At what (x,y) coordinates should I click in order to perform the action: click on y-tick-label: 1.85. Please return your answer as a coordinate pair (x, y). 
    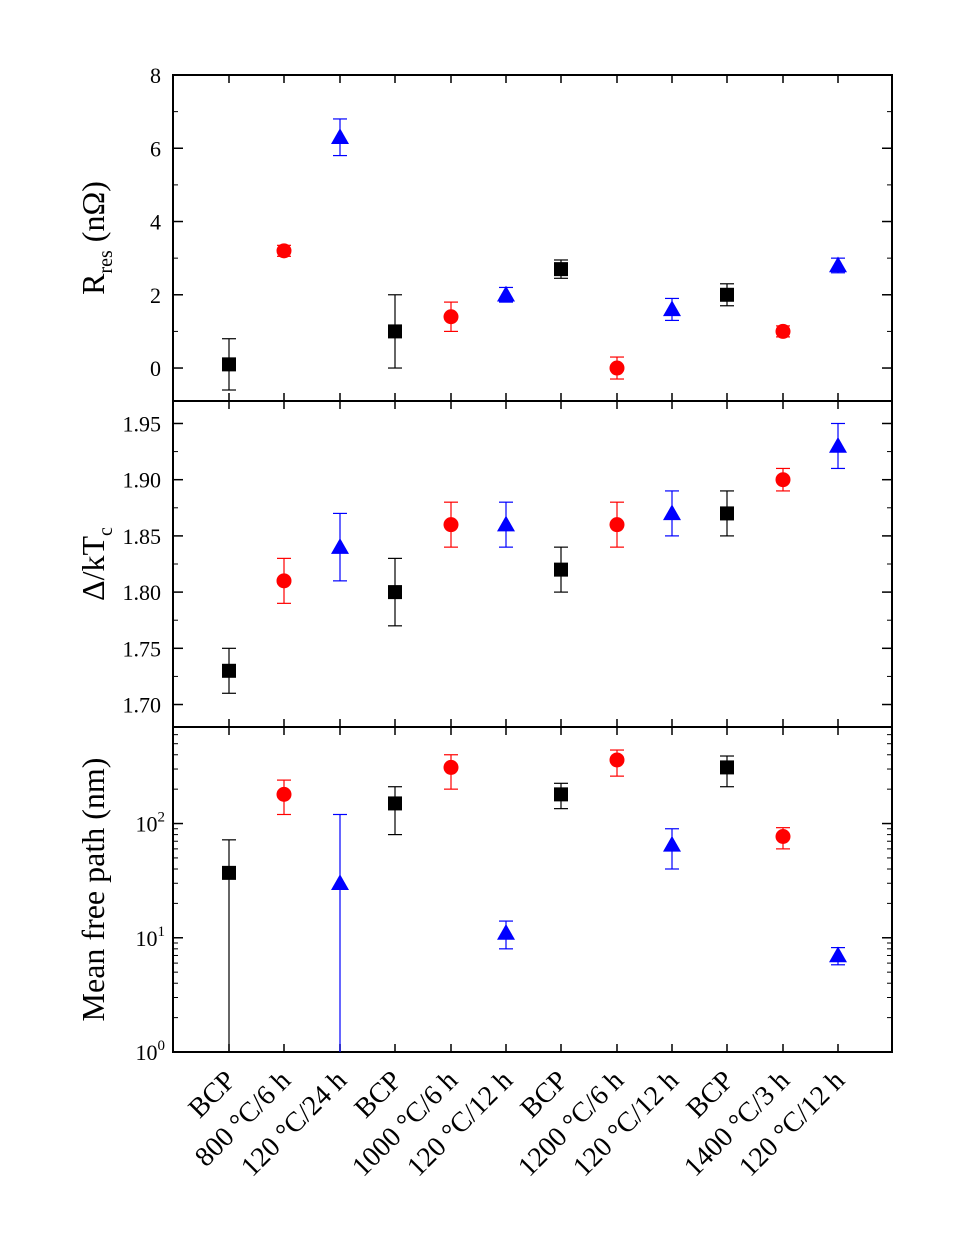
    Looking at the image, I should click on (142, 536).